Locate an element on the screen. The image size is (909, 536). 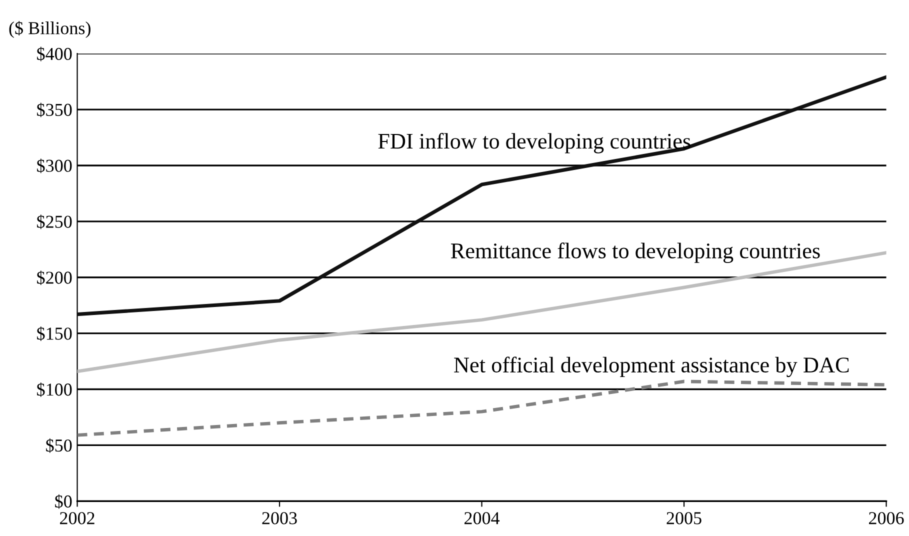
y-tick-label: $400 is located at coordinates (54, 54).